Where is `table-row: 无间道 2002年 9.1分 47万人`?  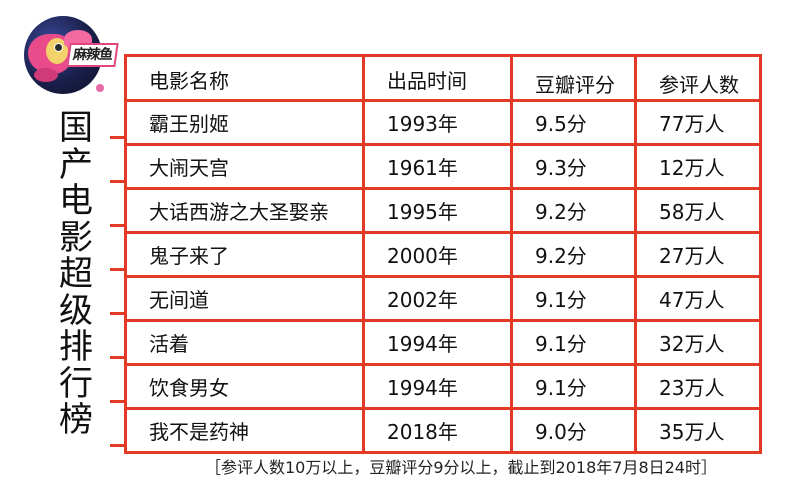
table-row: 无间道 2002年 9.1分 47万人 is located at coordinates (443, 298).